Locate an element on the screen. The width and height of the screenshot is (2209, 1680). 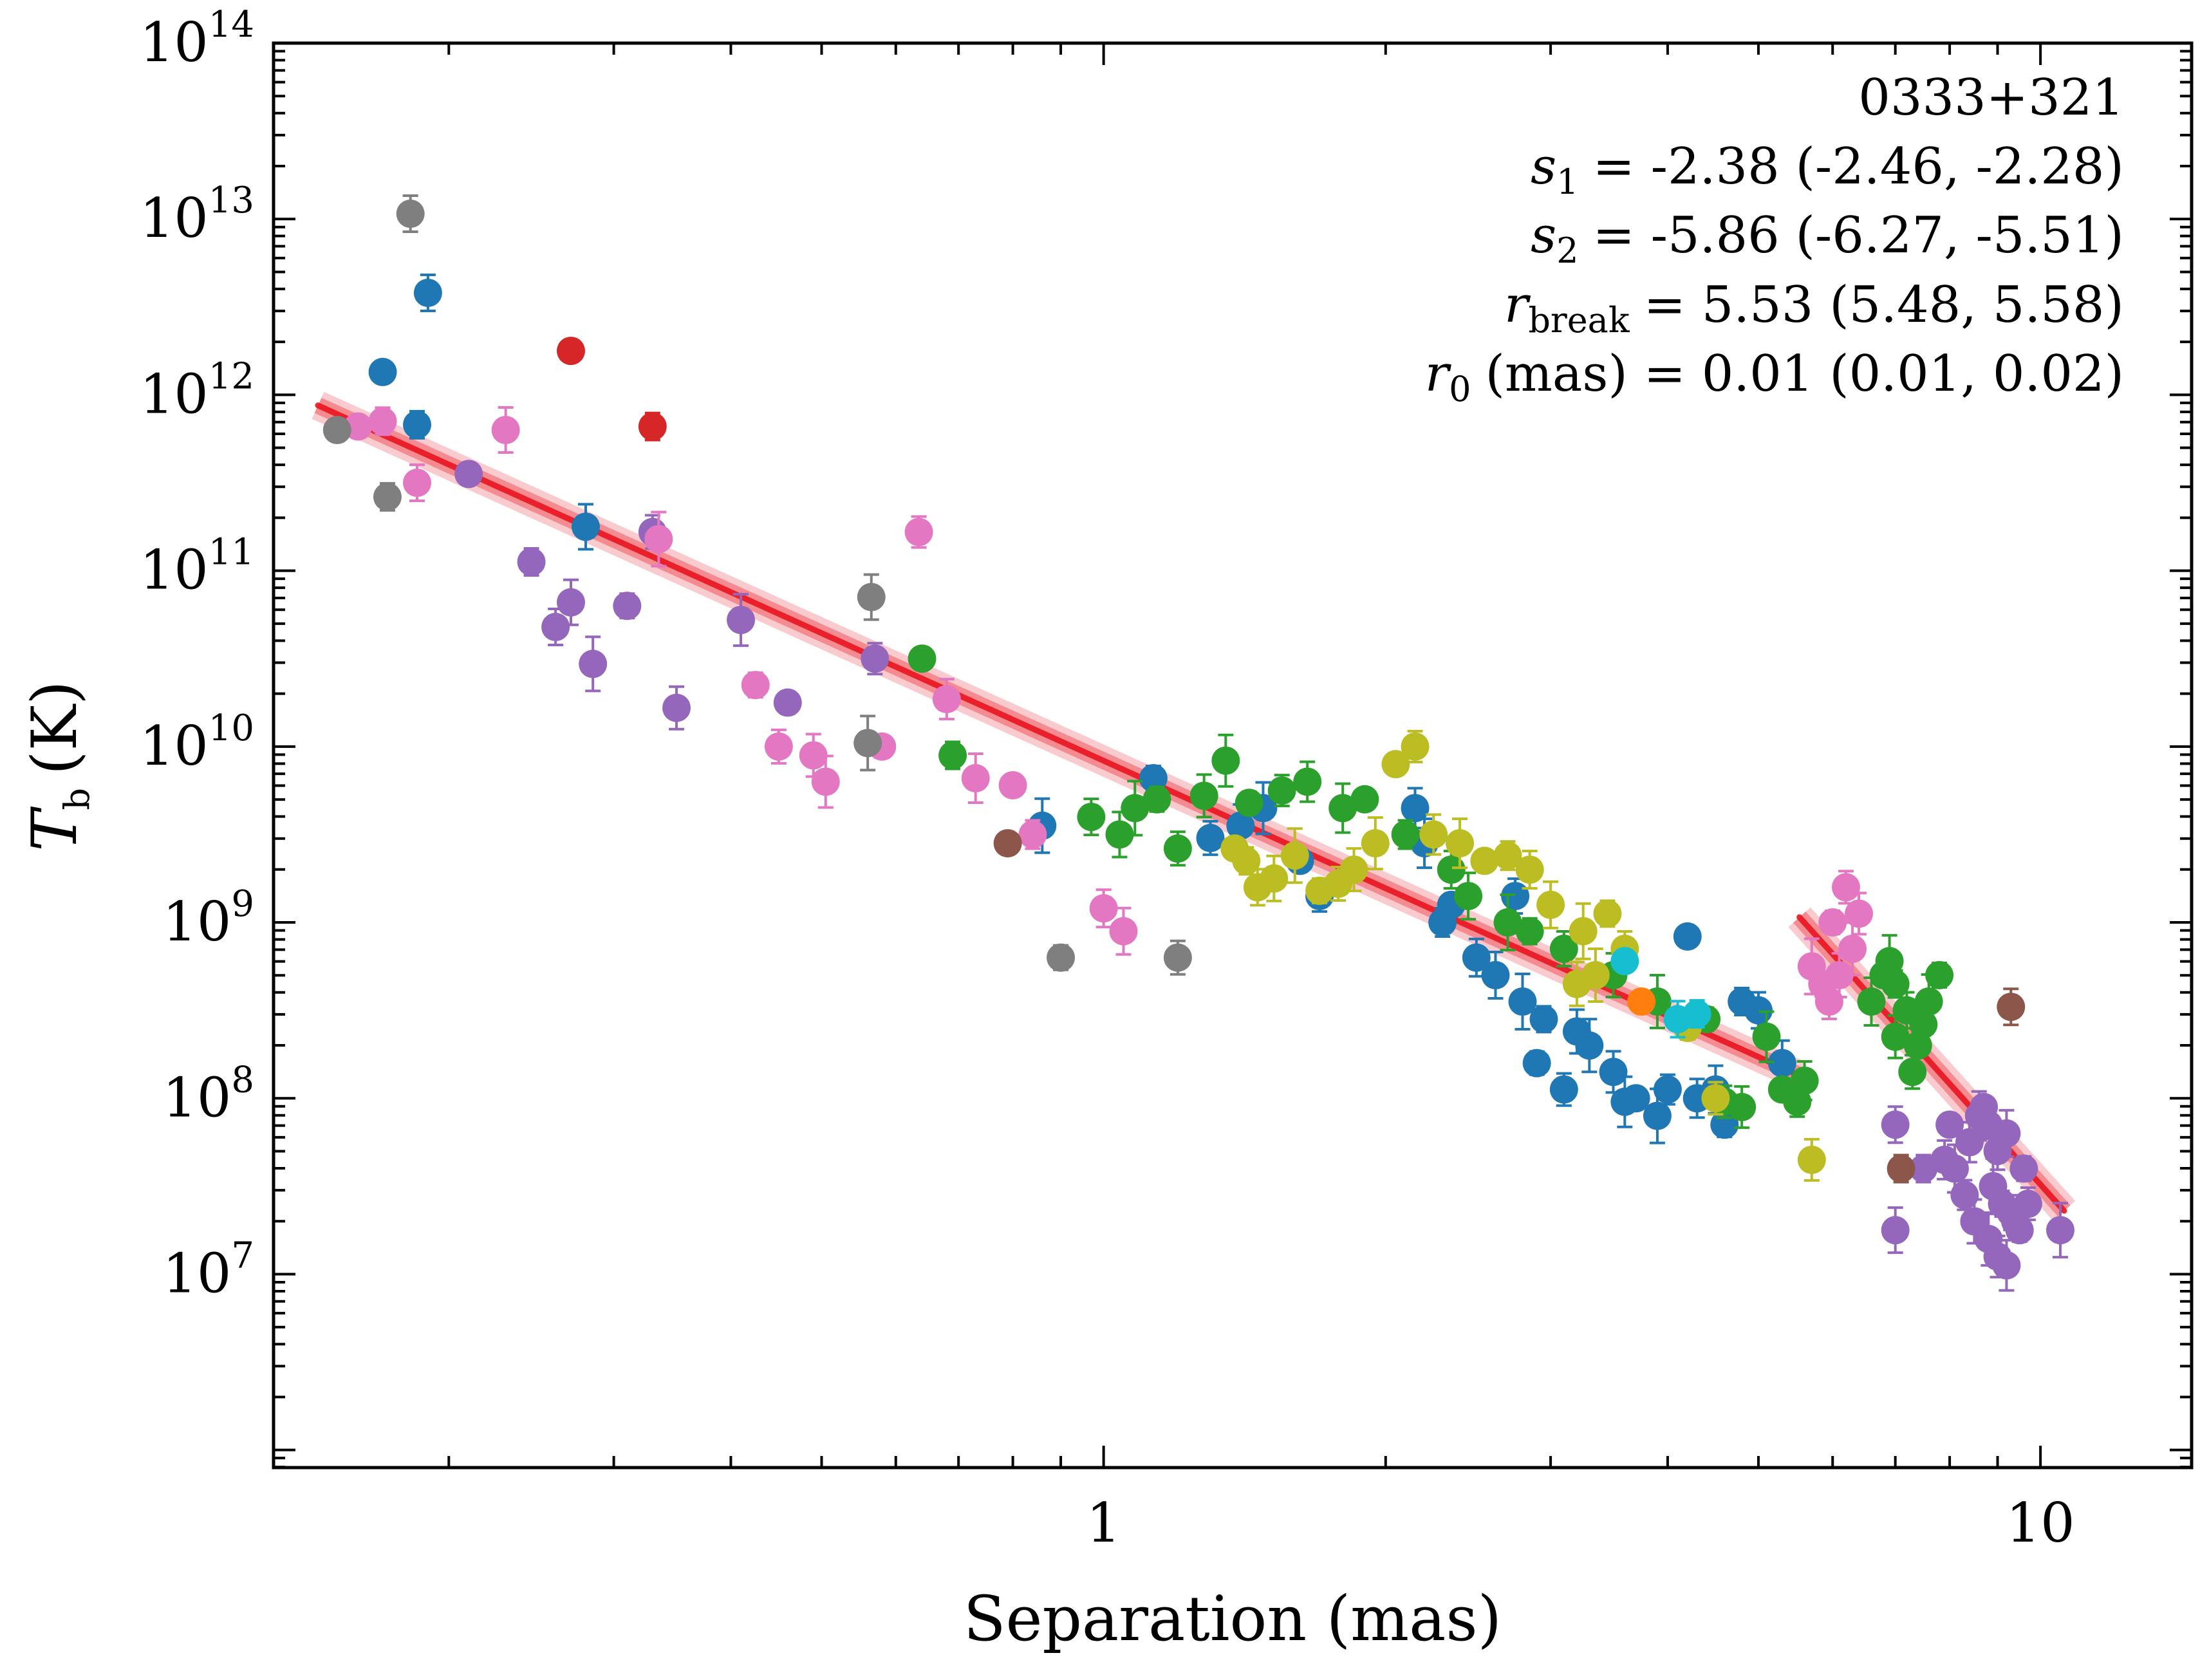
y-axis-unit: (K) is located at coordinates (55, 727).